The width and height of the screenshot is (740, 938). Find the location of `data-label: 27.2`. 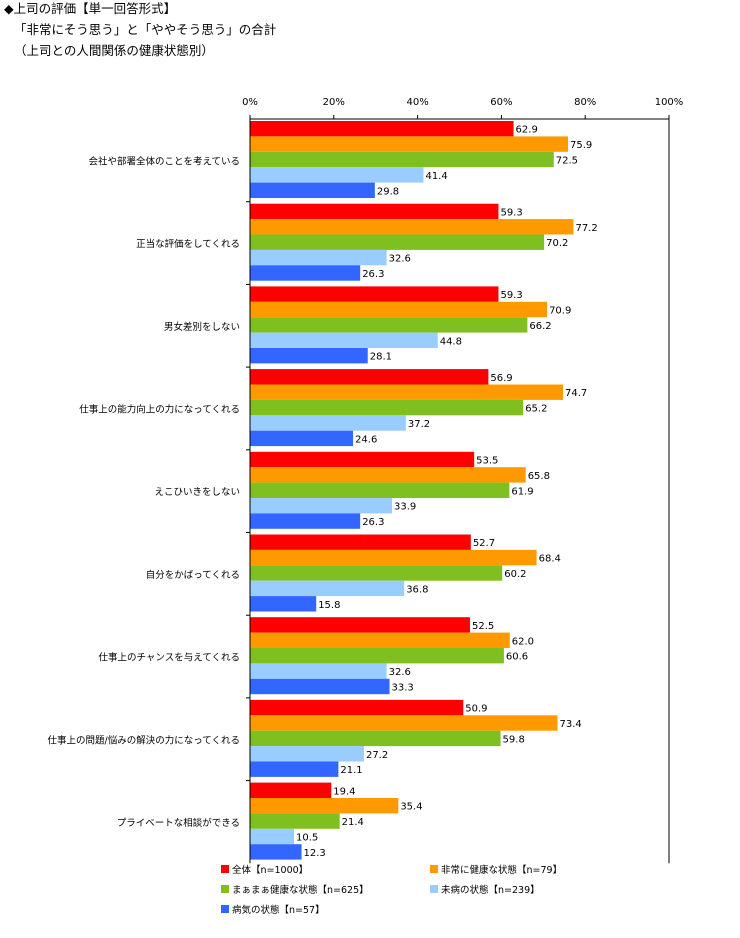

data-label: 27.2 is located at coordinates (377, 755).